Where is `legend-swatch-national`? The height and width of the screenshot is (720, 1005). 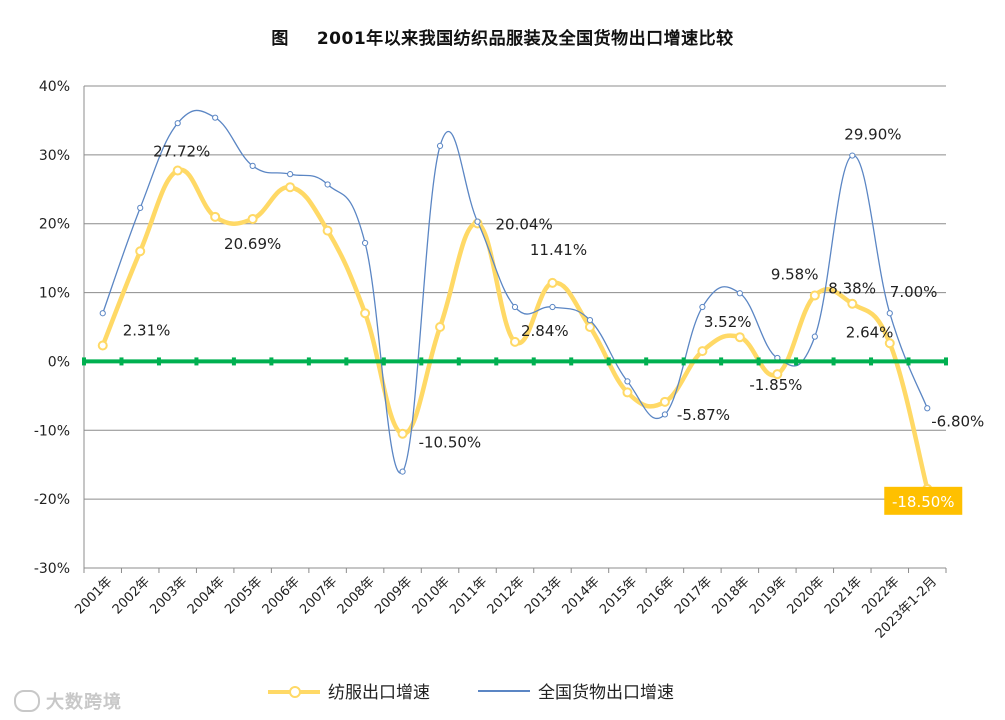 legend-swatch-national is located at coordinates (504, 691).